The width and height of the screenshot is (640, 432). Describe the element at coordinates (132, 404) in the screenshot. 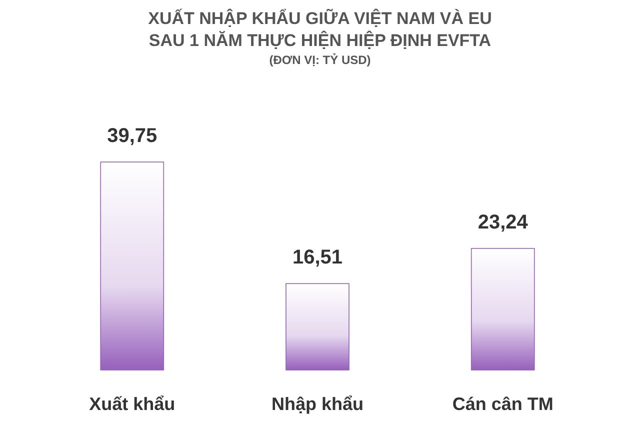

I see `x-tick-label: Xuất khẩu` at that location.